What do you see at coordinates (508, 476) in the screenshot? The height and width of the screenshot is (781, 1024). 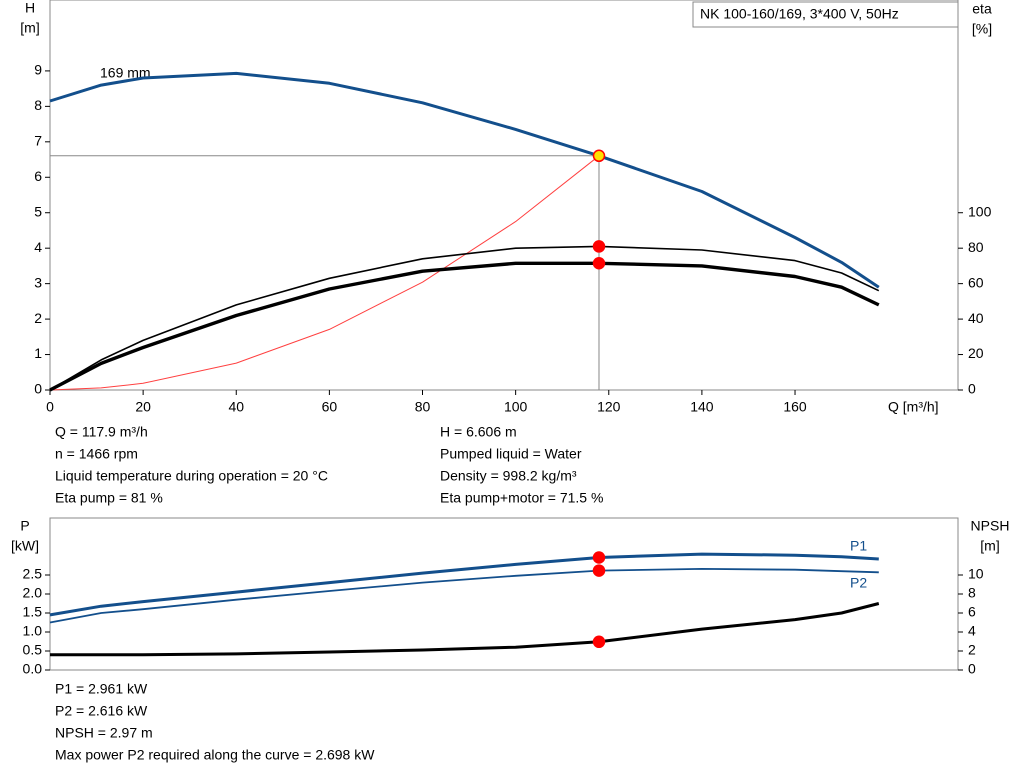 I see `info-text: Density = 998.2 kg/m³` at bounding box center [508, 476].